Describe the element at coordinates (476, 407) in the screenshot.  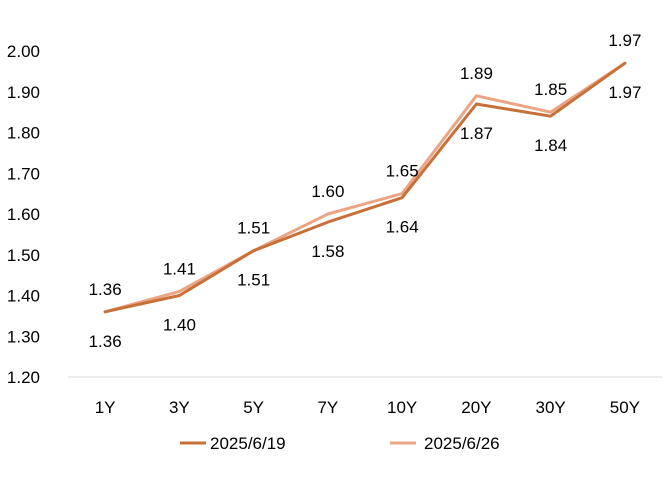
I see `x-tick-label: 20Y` at that location.